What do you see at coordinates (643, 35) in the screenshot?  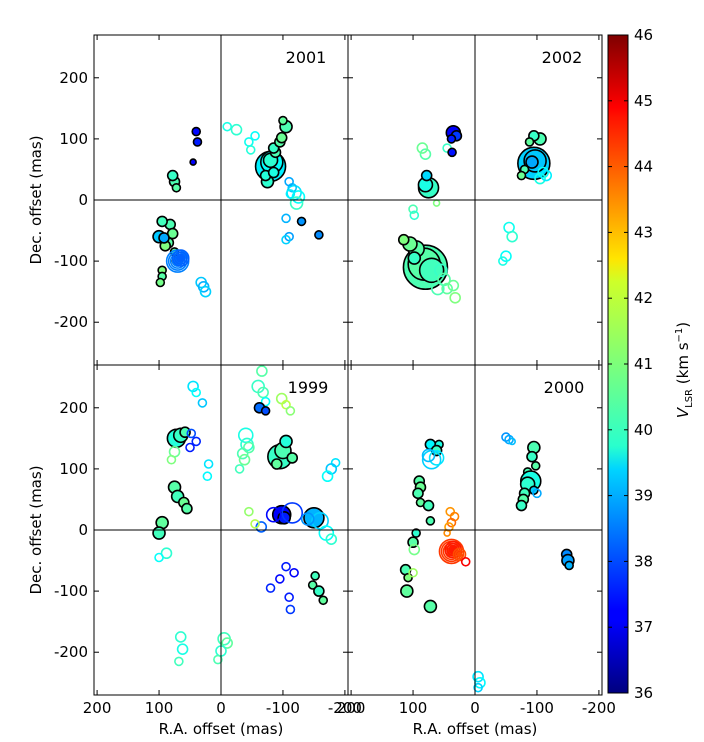 I see `colorbar-tick-label: 46` at bounding box center [643, 35].